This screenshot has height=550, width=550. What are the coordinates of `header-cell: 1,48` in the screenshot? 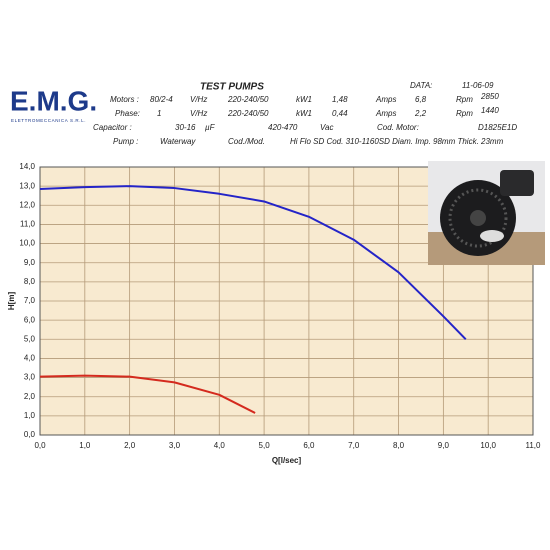 It's located at (340, 99).